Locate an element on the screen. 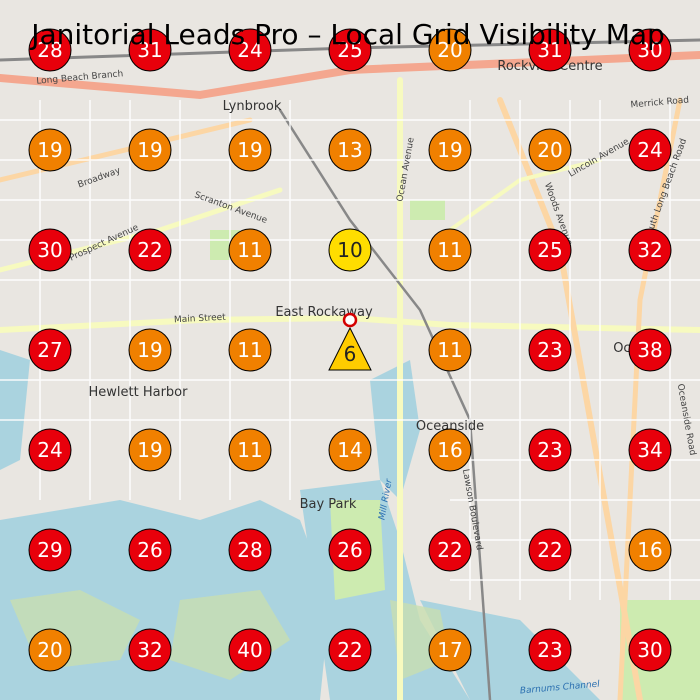  rank-label: 6 is located at coordinates (350, 354).